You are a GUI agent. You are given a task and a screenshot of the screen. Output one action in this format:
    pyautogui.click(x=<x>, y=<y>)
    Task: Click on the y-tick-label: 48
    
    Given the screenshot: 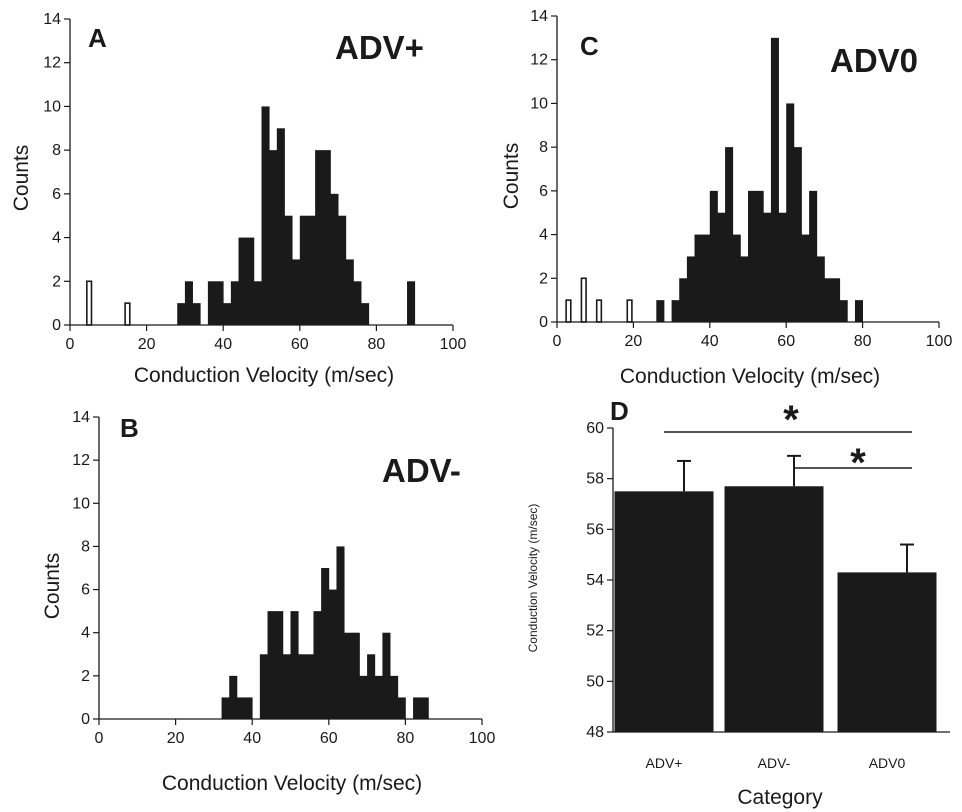 What is the action you would take?
    pyautogui.click(x=595, y=732)
    